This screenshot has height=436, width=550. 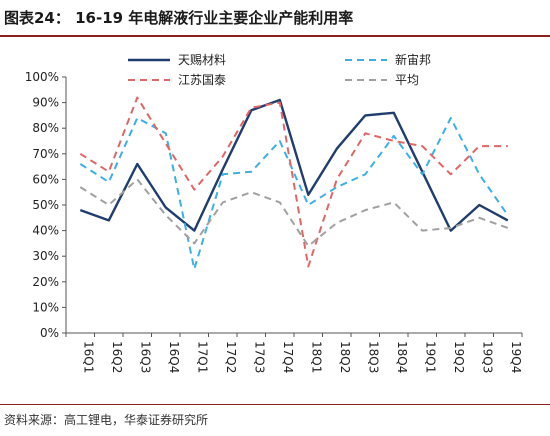 I want to click on x-tick-label: 16Q4, so click(x=174, y=357).